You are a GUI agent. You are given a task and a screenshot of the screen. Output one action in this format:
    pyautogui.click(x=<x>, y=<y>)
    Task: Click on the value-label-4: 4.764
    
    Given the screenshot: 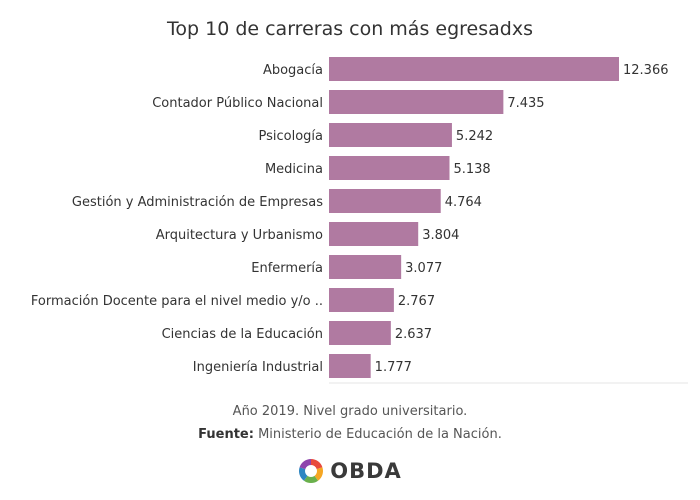 What is the action you would take?
    pyautogui.click(x=463, y=202)
    